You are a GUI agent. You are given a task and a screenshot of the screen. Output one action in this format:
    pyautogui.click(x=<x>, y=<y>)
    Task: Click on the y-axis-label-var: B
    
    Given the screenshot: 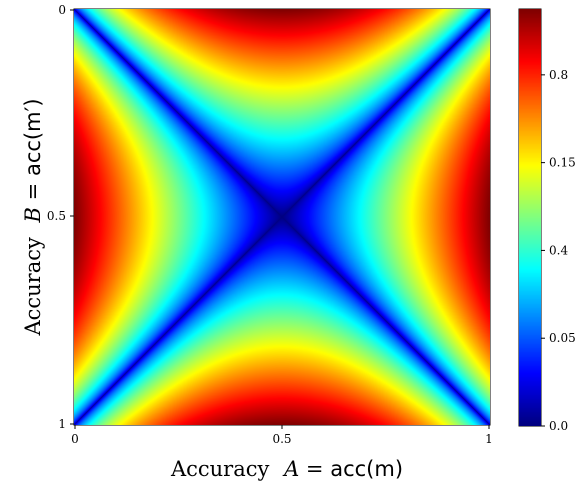 What is the action you would take?
    pyautogui.click(x=33, y=215)
    